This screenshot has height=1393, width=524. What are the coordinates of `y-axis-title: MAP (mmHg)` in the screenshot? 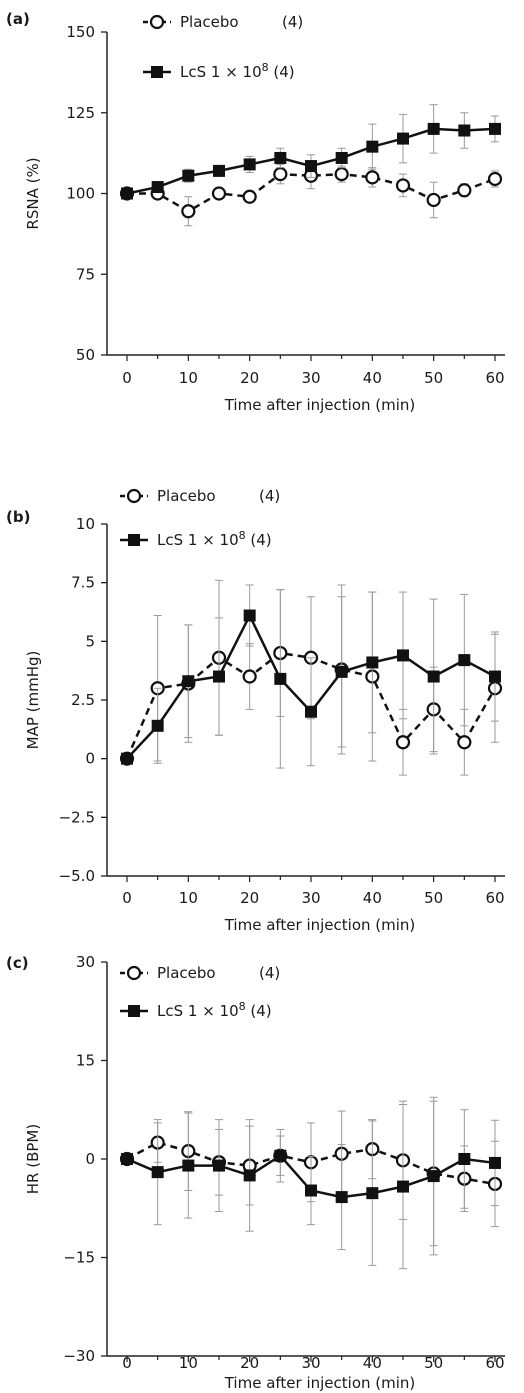 It's located at (33, 700).